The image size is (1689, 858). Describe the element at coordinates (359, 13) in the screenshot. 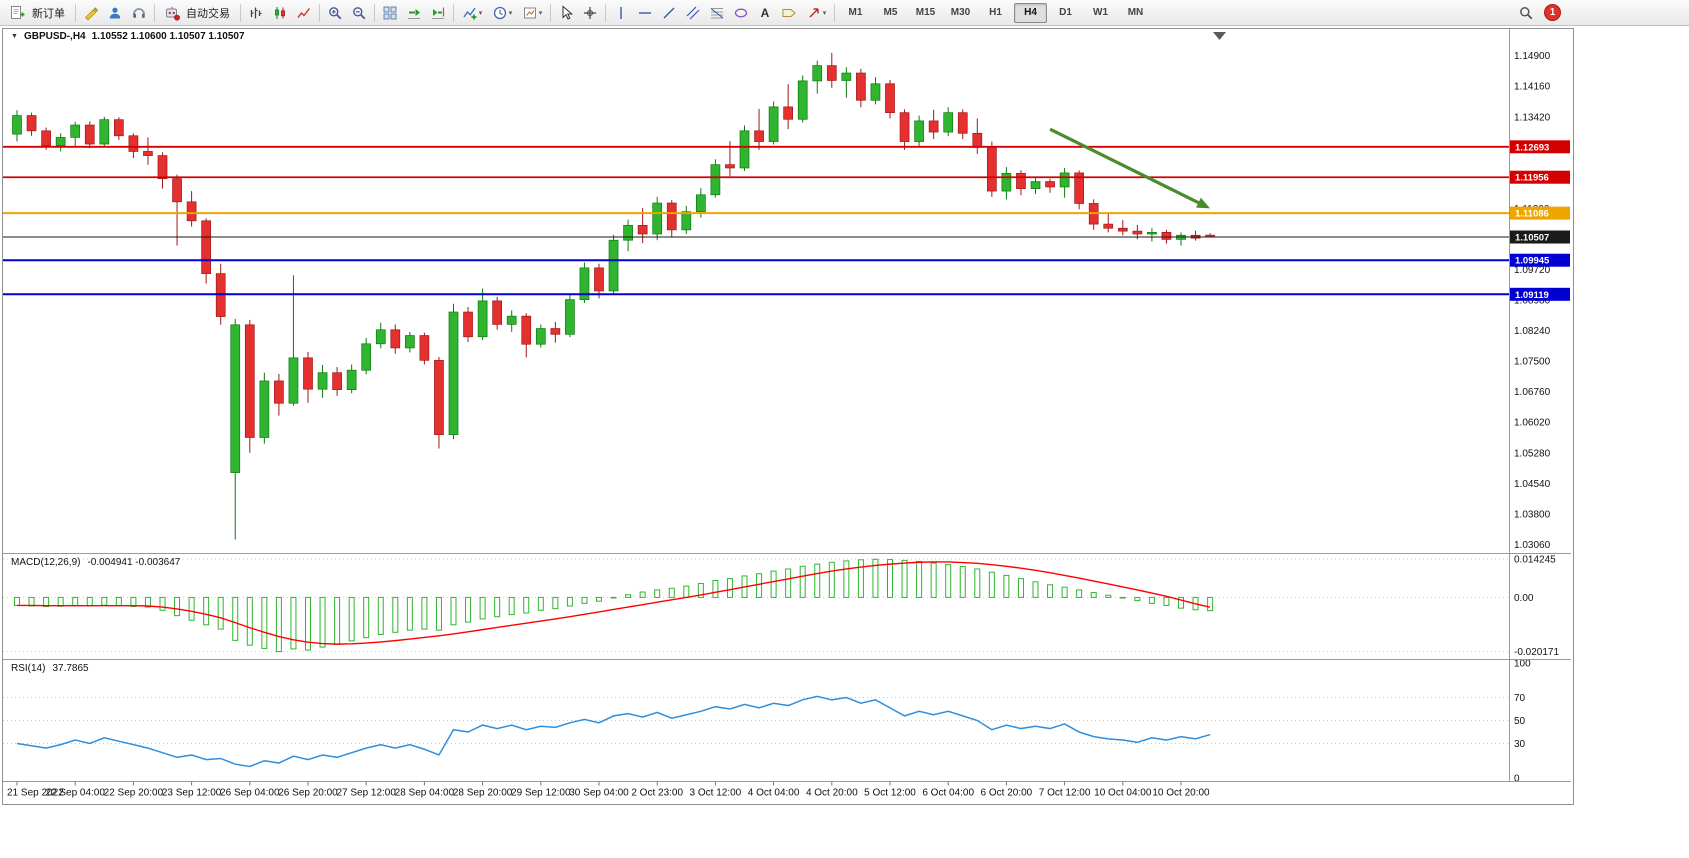

I see `zoom-out-icon` at that location.